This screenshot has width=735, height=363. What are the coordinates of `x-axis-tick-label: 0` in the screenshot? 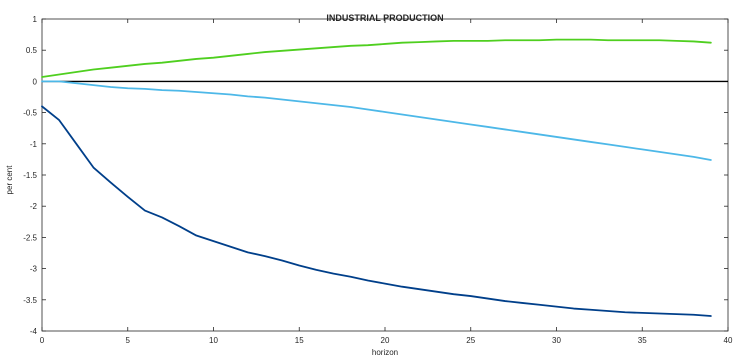 It's located at (42, 340).